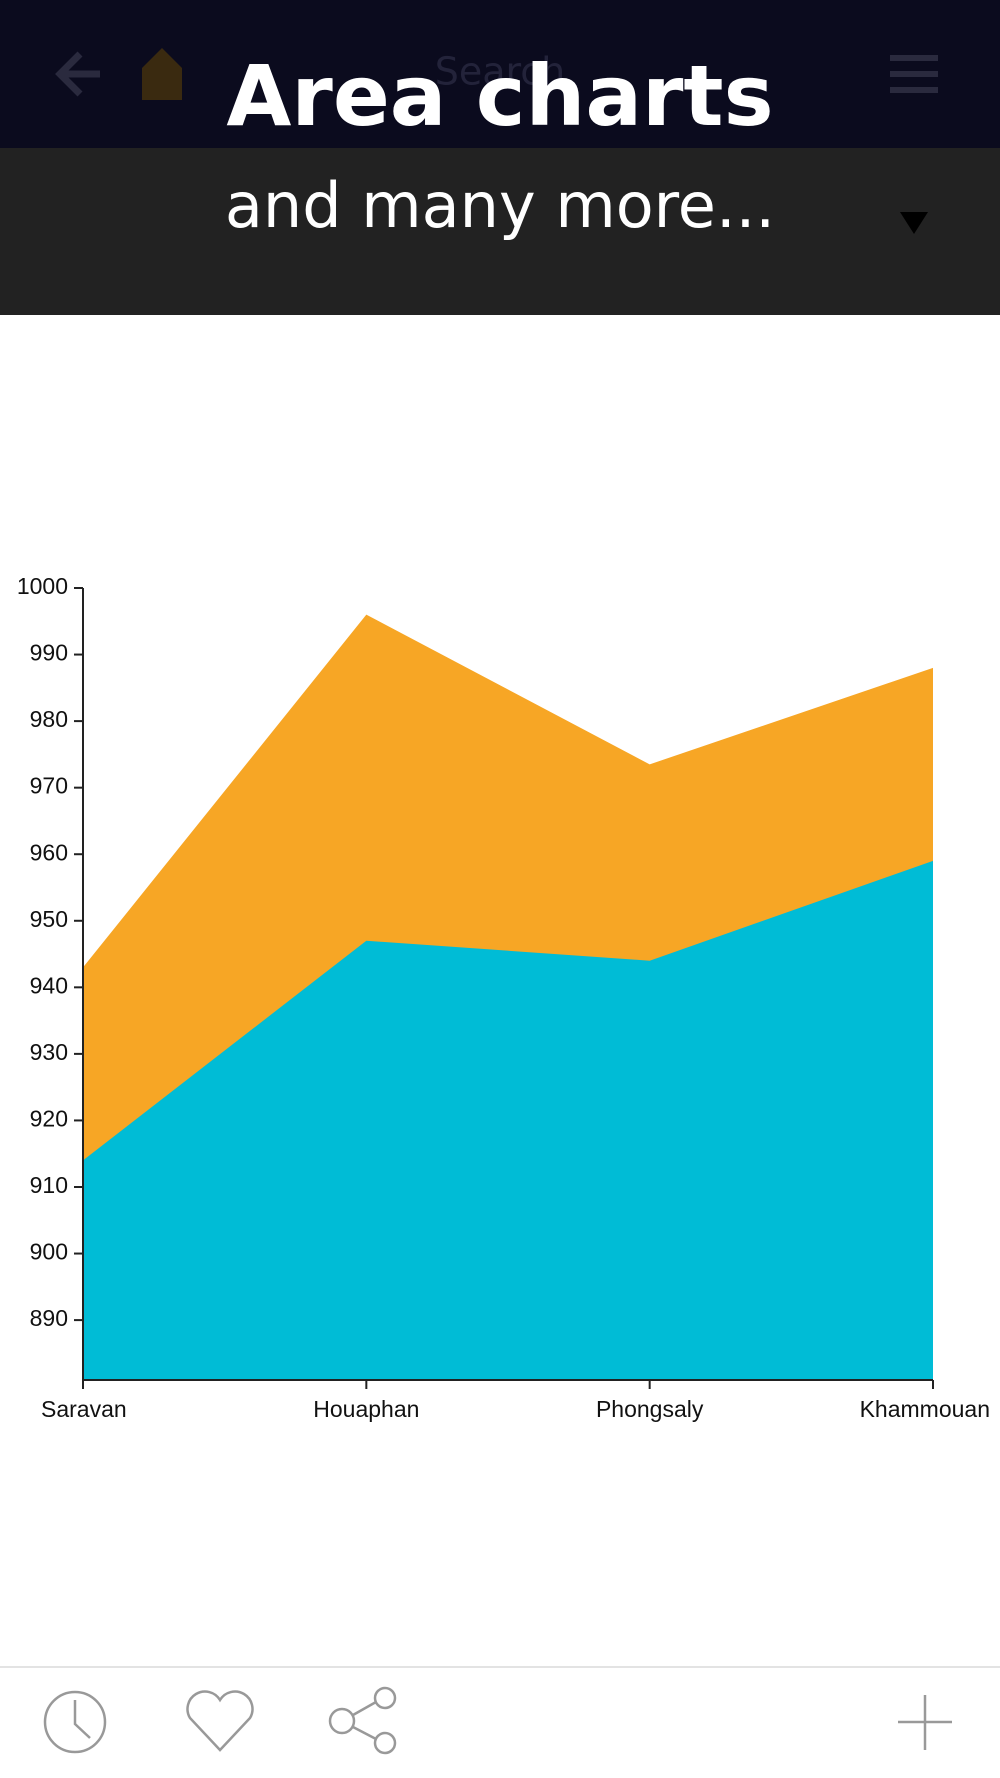 Image resolution: width=1000 pixels, height=1778 pixels. What do you see at coordinates (220, 1721) in the screenshot?
I see `favorite-icon` at bounding box center [220, 1721].